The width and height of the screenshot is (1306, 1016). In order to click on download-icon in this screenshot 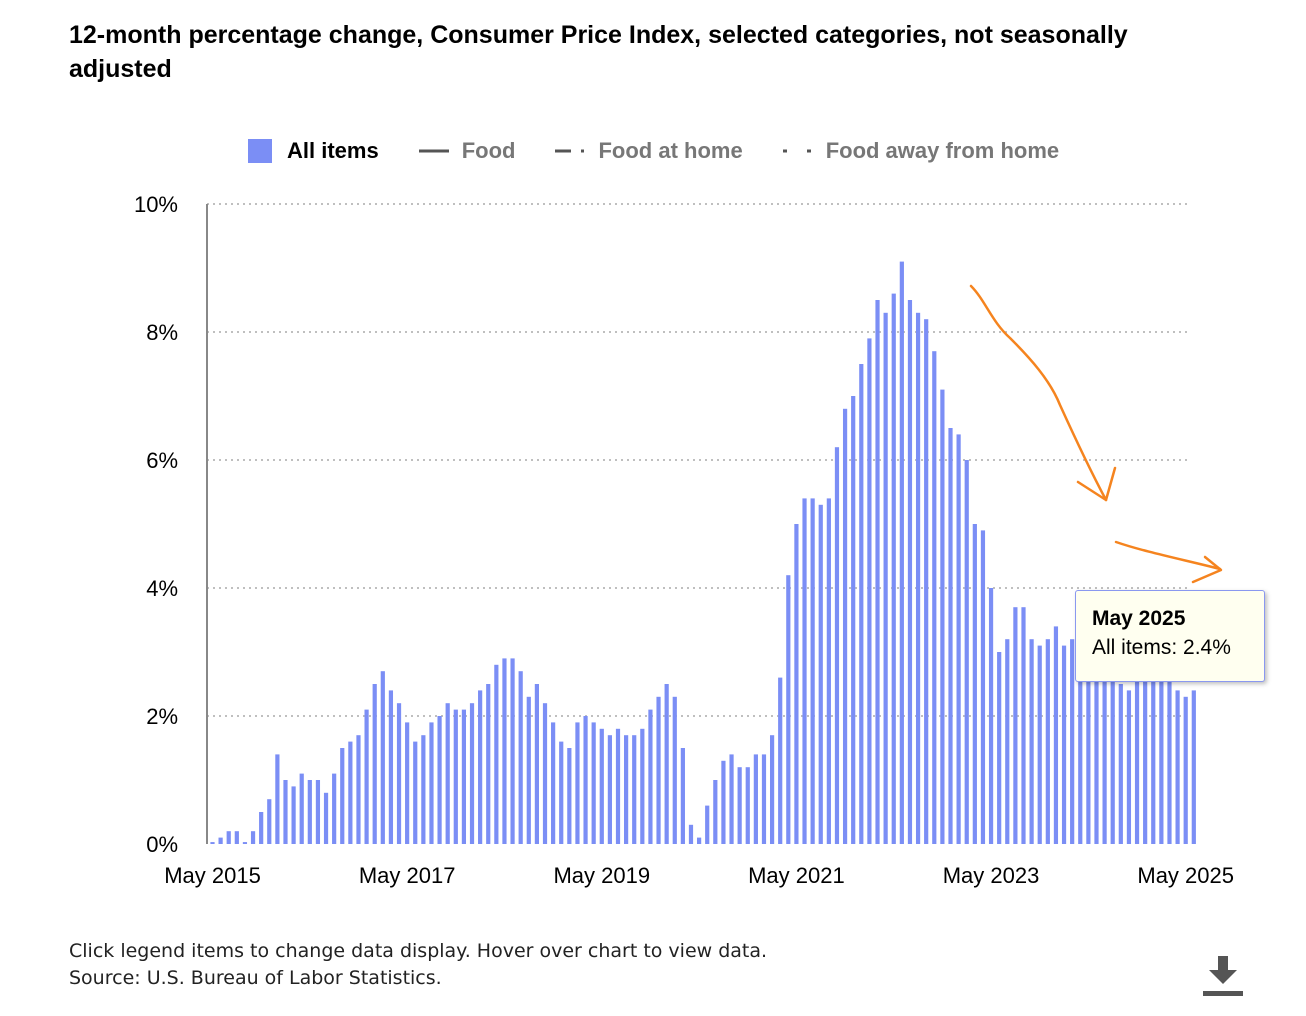, I will do `click(1223, 976)`.